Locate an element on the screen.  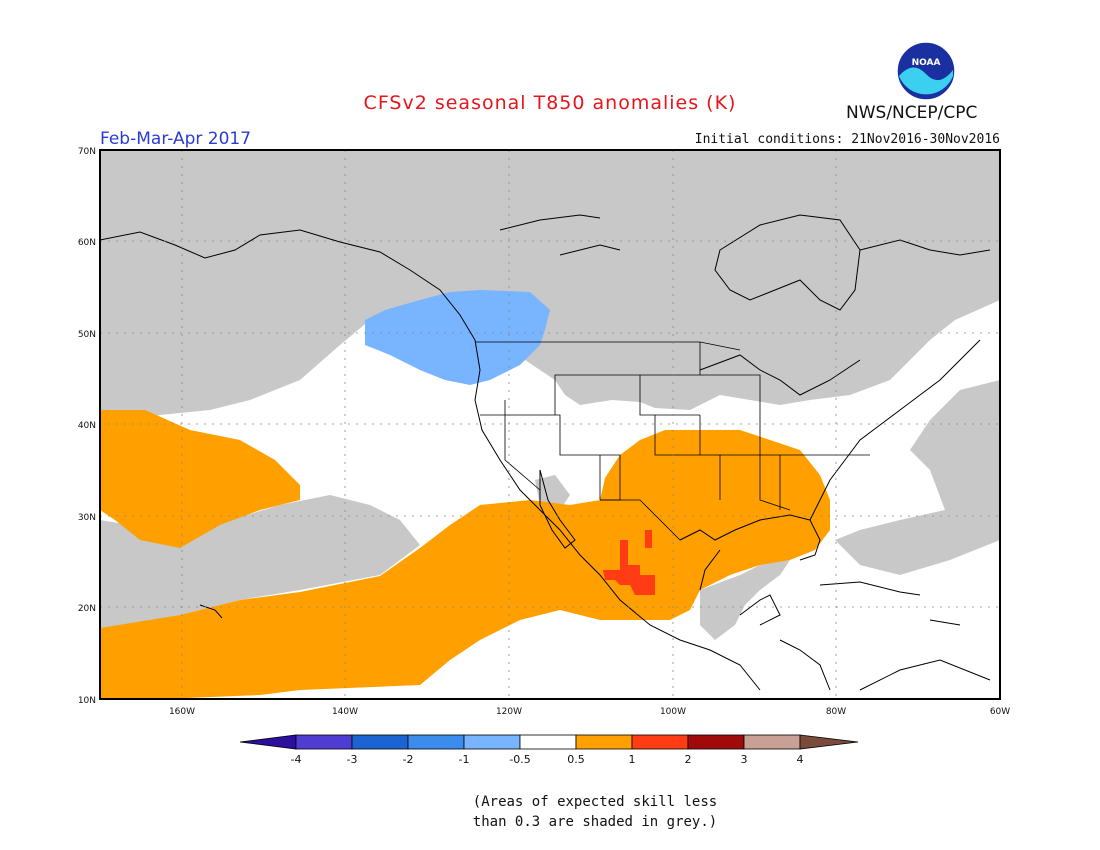
colorbar-label: -4 is located at coordinates (296, 759).